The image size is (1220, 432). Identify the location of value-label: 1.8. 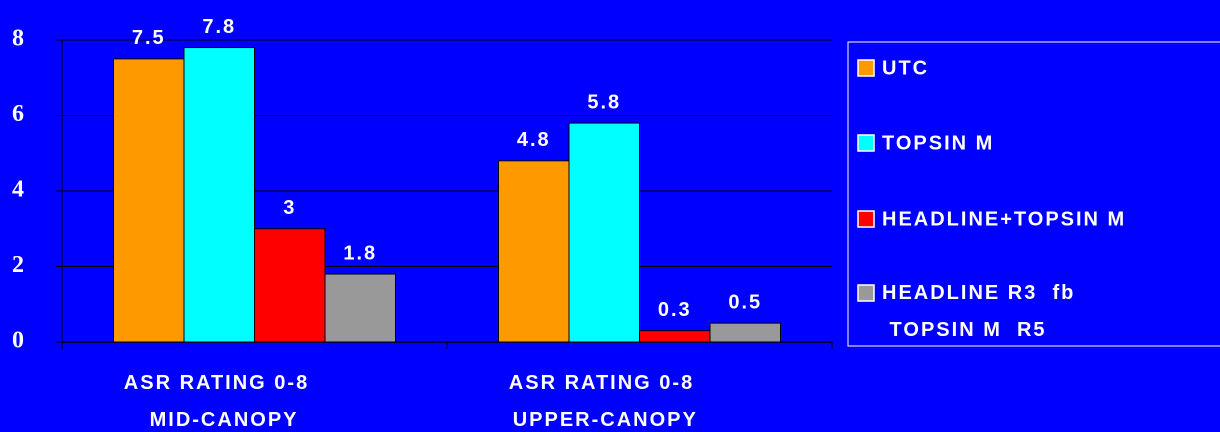
(360, 253).